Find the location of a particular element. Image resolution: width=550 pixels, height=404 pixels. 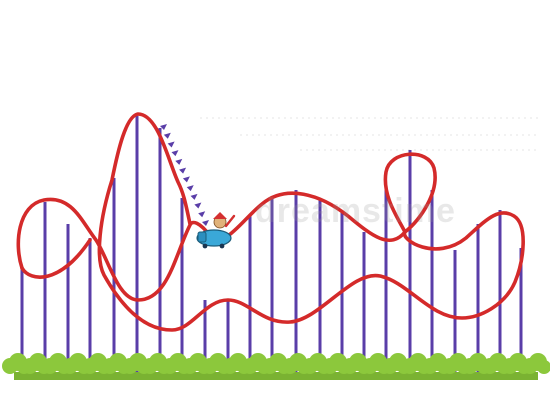

bush is located at coordinates (536, 363).